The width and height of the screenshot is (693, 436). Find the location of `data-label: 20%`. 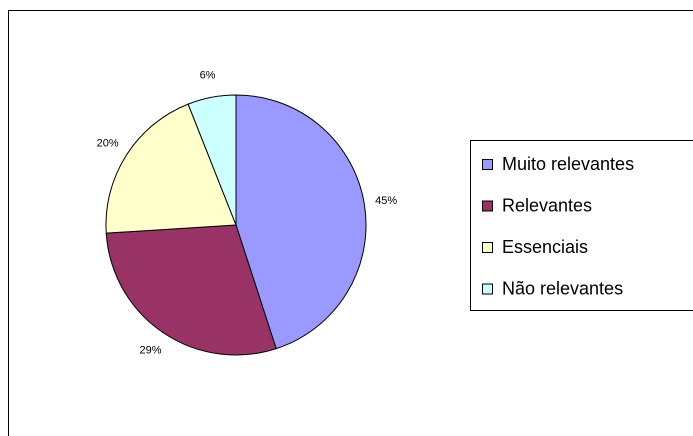

data-label: 20% is located at coordinates (108, 143).